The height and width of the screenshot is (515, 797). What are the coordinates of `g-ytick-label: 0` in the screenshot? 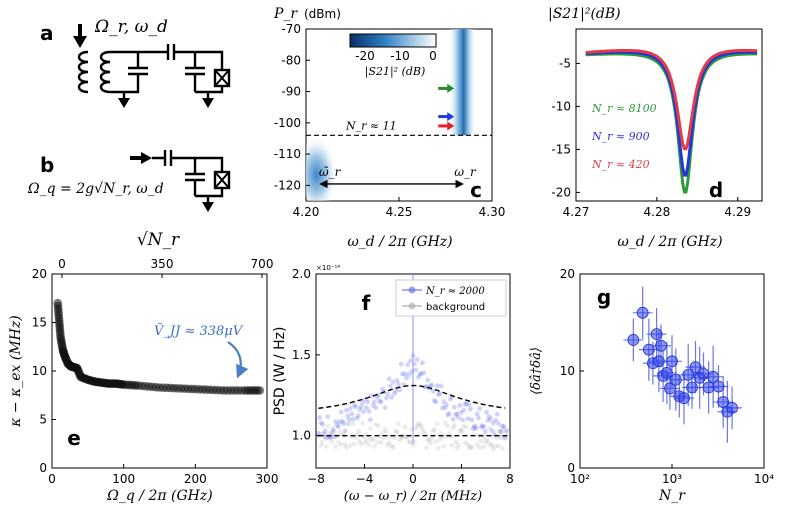 It's located at (571, 468).